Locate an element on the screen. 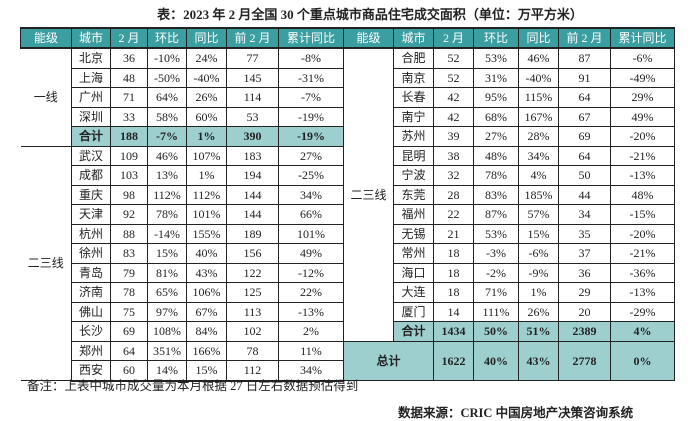 The image size is (700, 421). yoy-cell: -9% is located at coordinates (538, 272).